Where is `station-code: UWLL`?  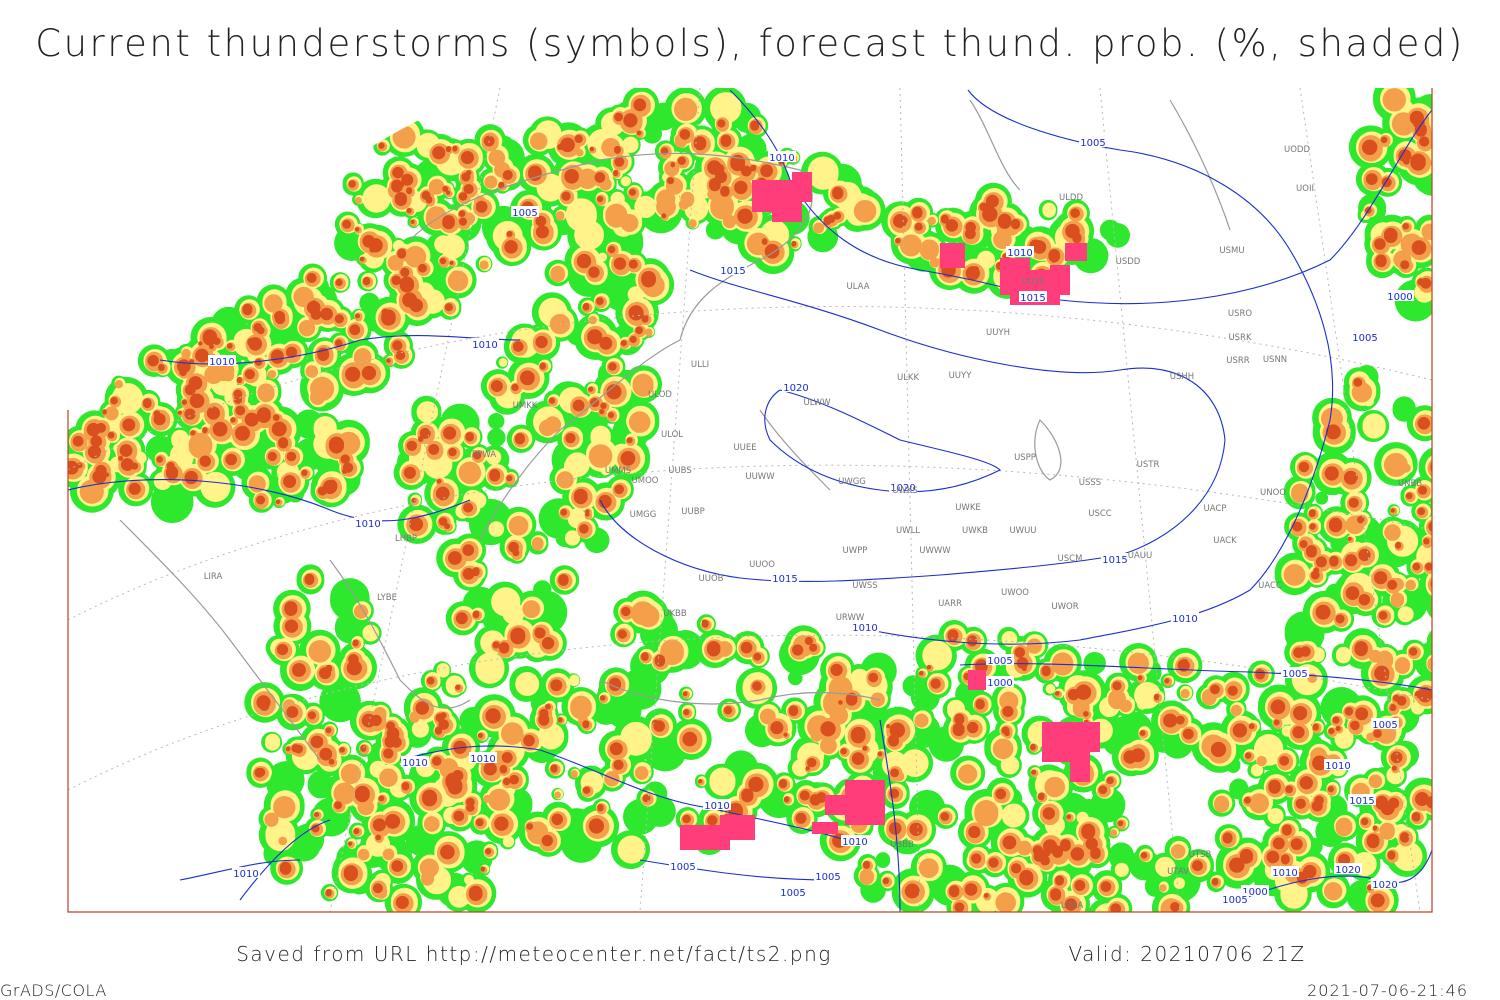
station-code: UWLL is located at coordinates (908, 531).